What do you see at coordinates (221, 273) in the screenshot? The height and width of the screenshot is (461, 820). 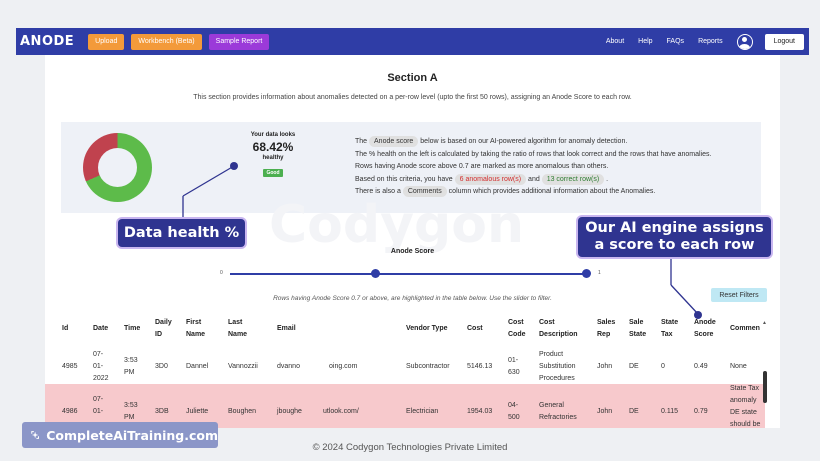 I see `slider-min-label: 0` at bounding box center [221, 273].